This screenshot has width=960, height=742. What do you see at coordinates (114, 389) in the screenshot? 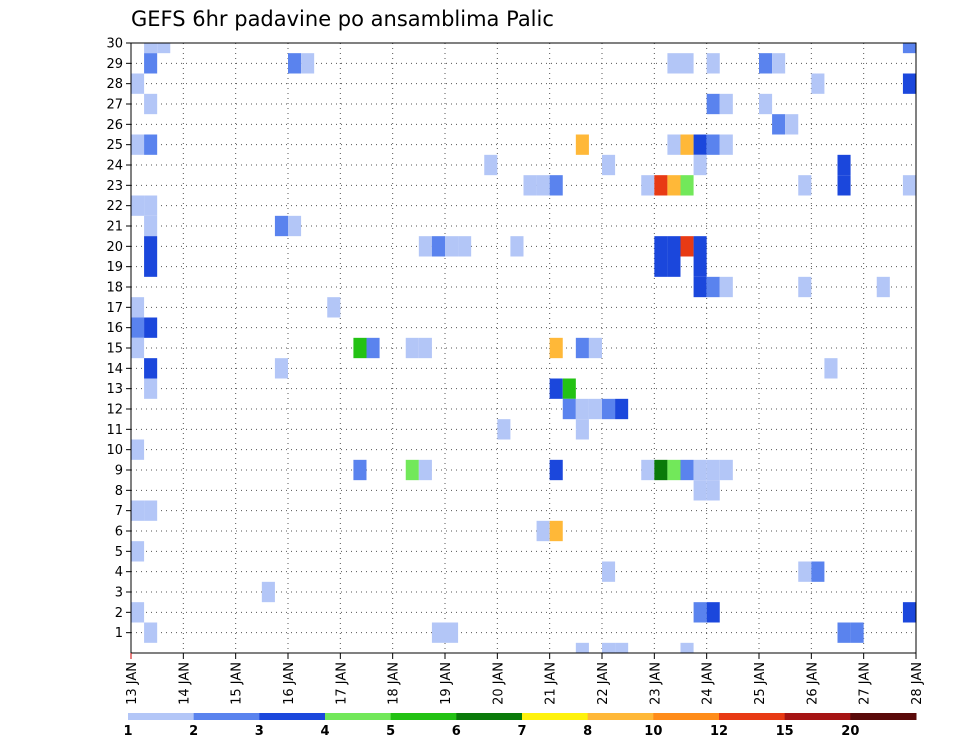
I see `y-tick-label: 13` at bounding box center [114, 389].